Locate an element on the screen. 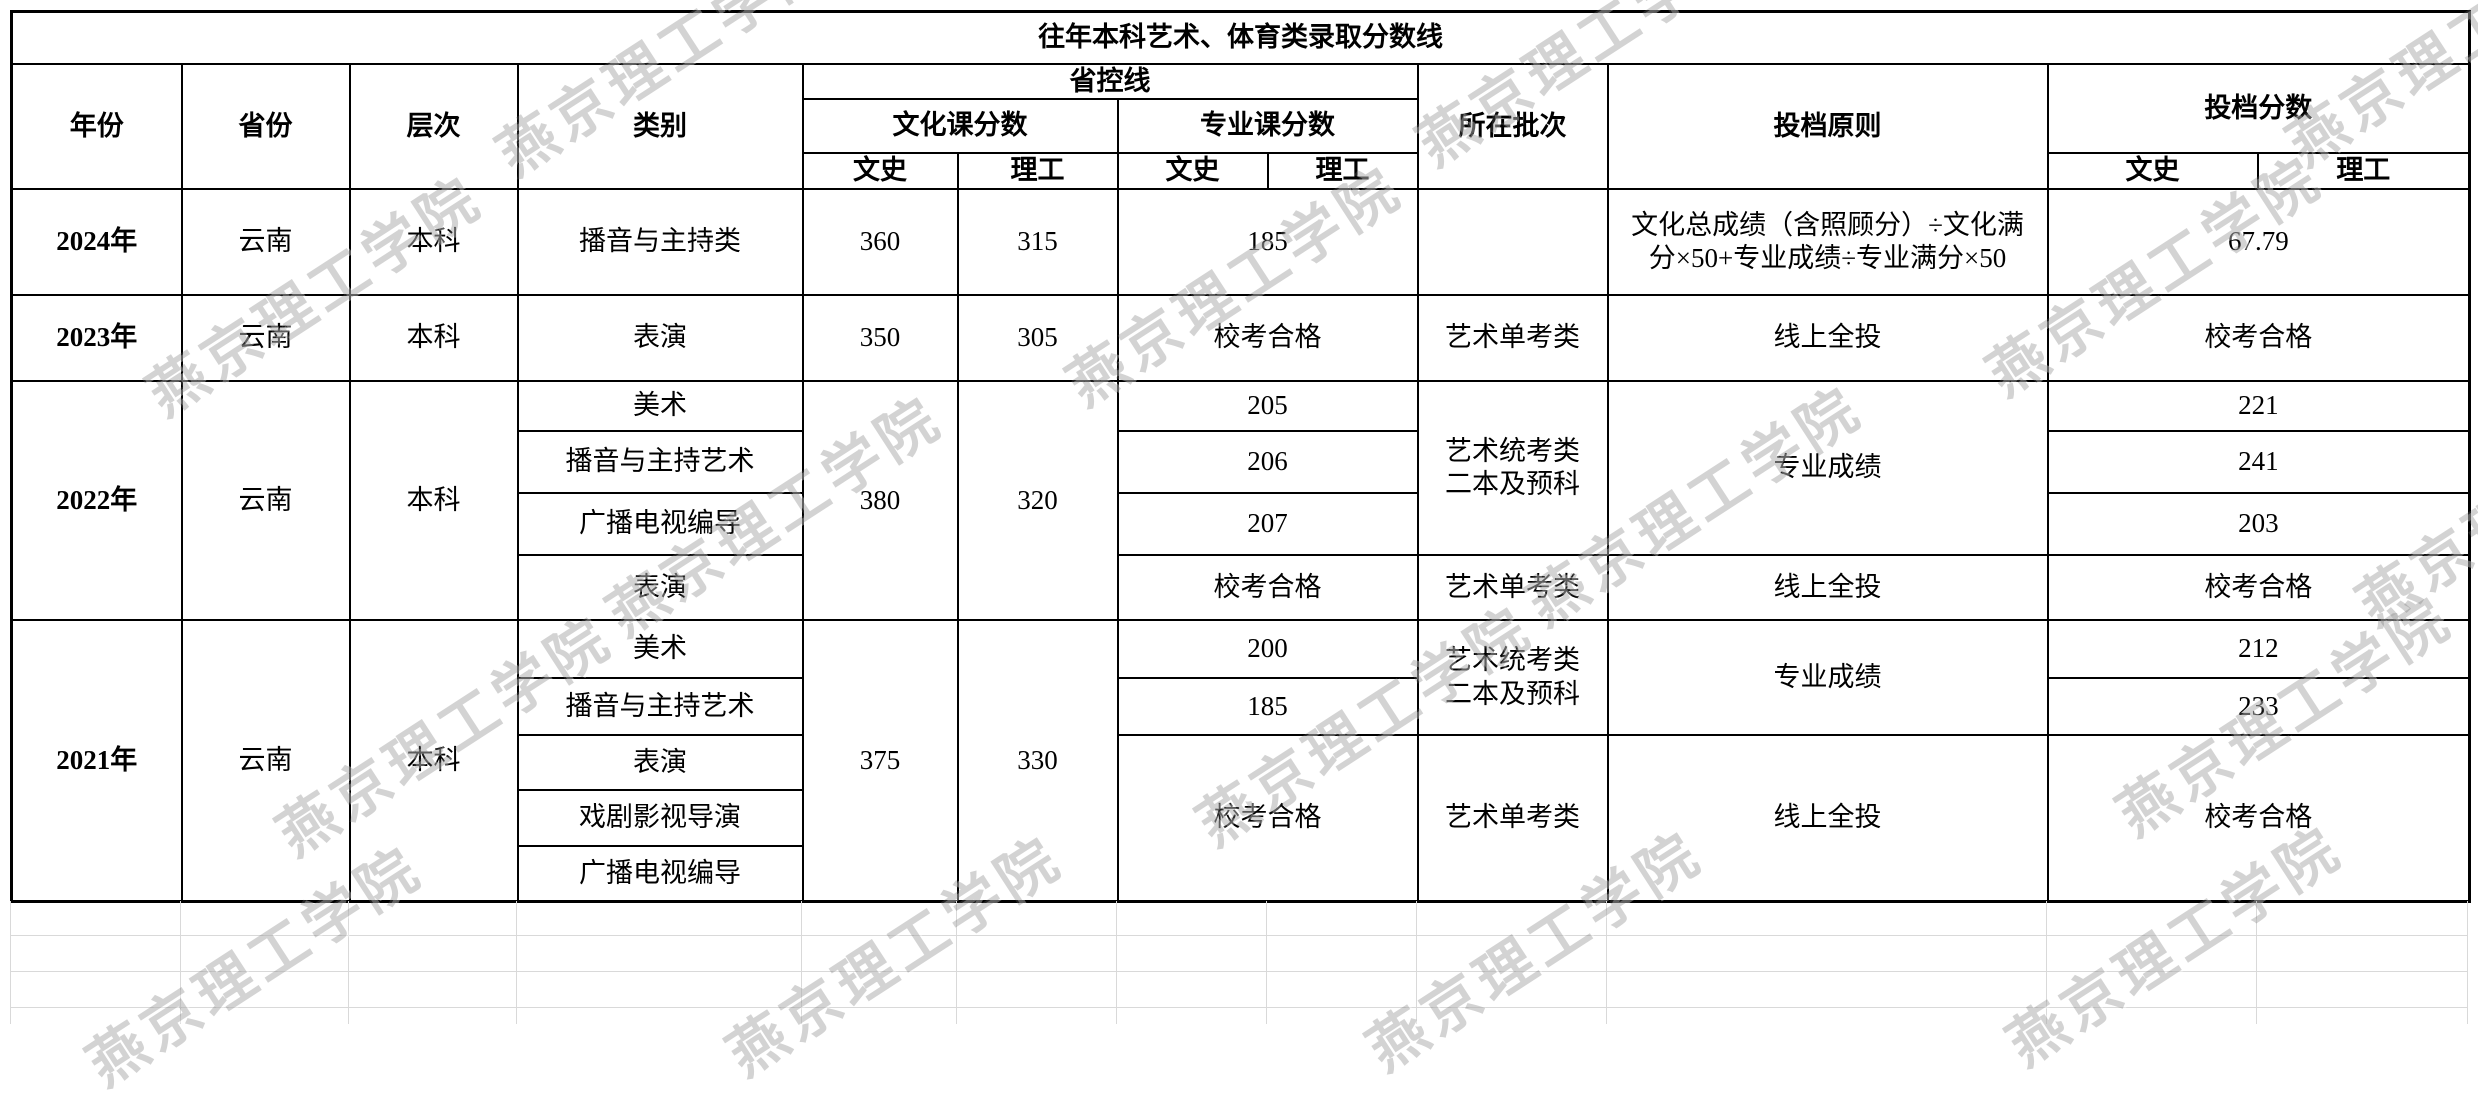  header-province-control-line: 省控线 is located at coordinates (1110, 81).